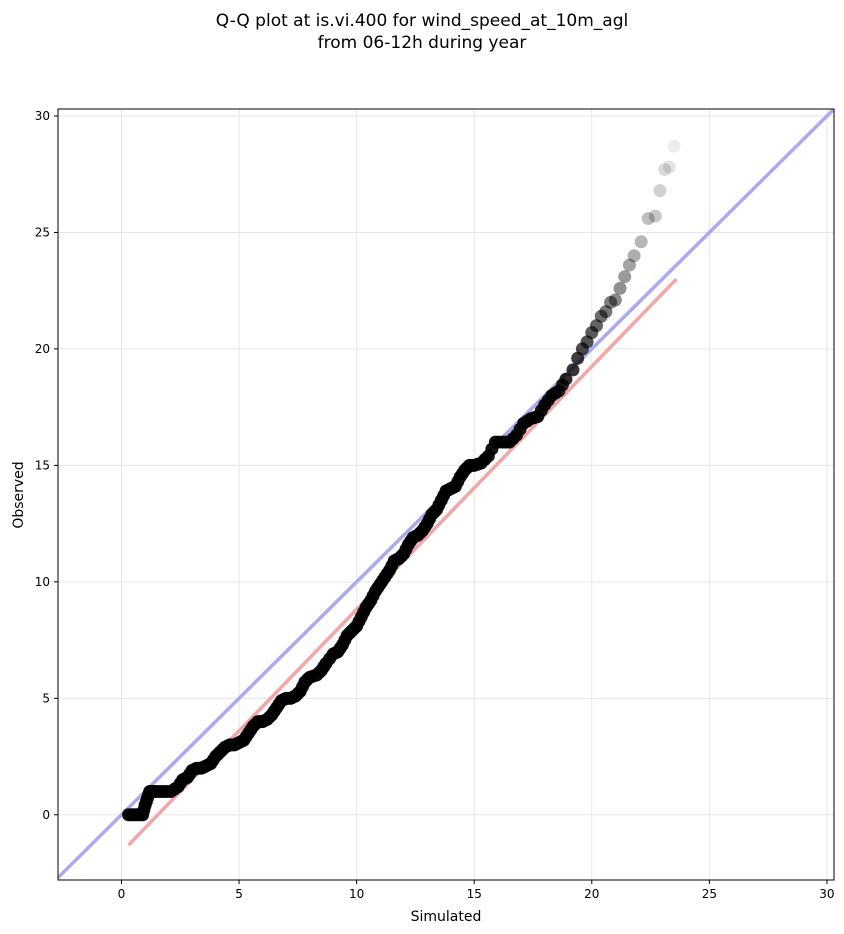 The image size is (844, 934). Describe the element at coordinates (422, 43) in the screenshot. I see `chart-title-line-2: from 06-12h during year` at that location.